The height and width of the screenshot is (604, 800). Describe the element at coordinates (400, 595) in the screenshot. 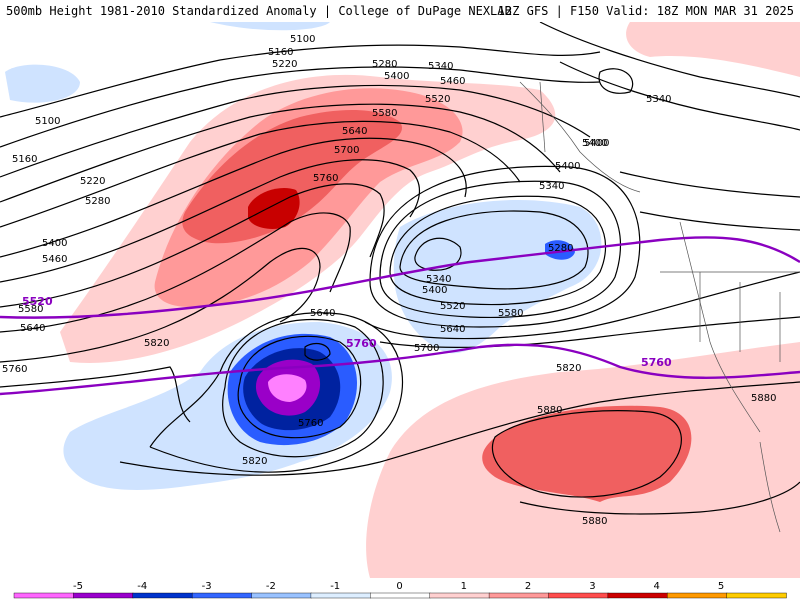

I see `colorbar-swatches` at that location.